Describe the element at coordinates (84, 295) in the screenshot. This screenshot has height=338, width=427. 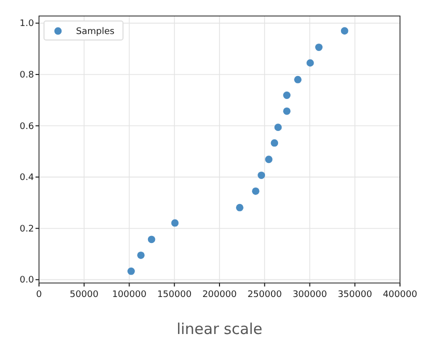
I see `x-tick-label: 50000` at that location.